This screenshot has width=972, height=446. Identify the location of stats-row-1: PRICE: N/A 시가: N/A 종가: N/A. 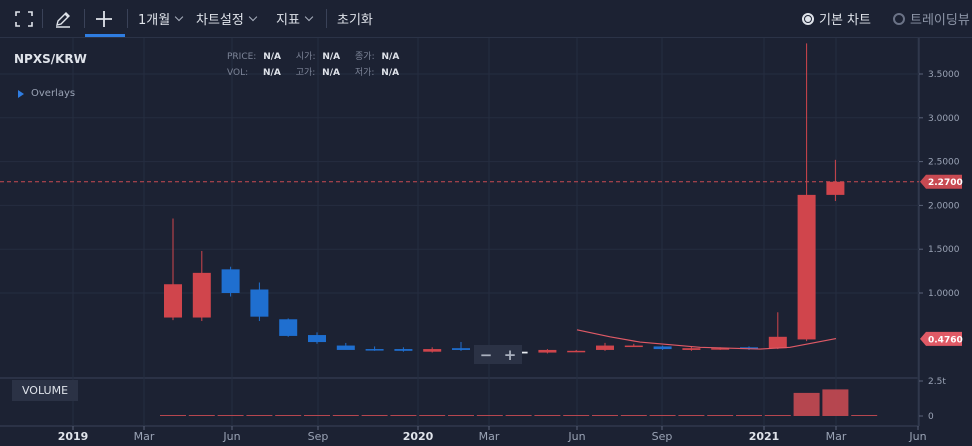
(313, 57).